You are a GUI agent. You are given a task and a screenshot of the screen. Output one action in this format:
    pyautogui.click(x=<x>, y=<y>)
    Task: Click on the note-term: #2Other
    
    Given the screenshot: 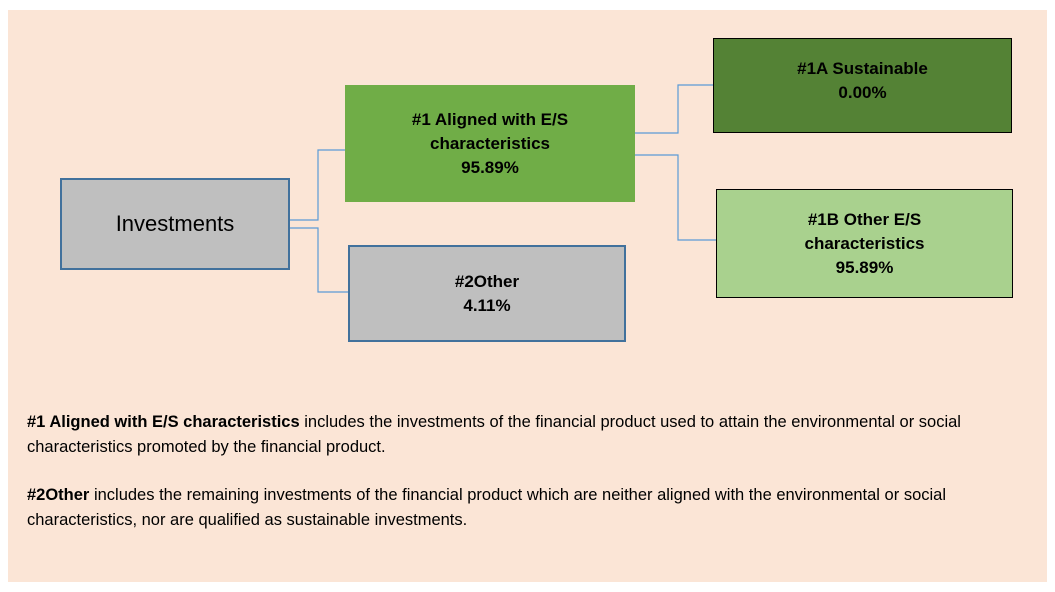 What is the action you would take?
    pyautogui.click(x=58, y=495)
    